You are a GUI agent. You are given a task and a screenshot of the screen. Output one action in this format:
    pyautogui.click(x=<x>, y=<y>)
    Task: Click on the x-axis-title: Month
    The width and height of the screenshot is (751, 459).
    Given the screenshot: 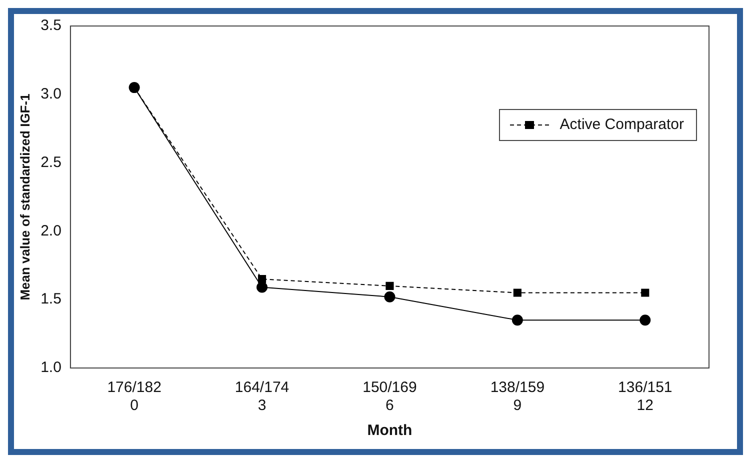 What is the action you would take?
    pyautogui.click(x=389, y=431)
    